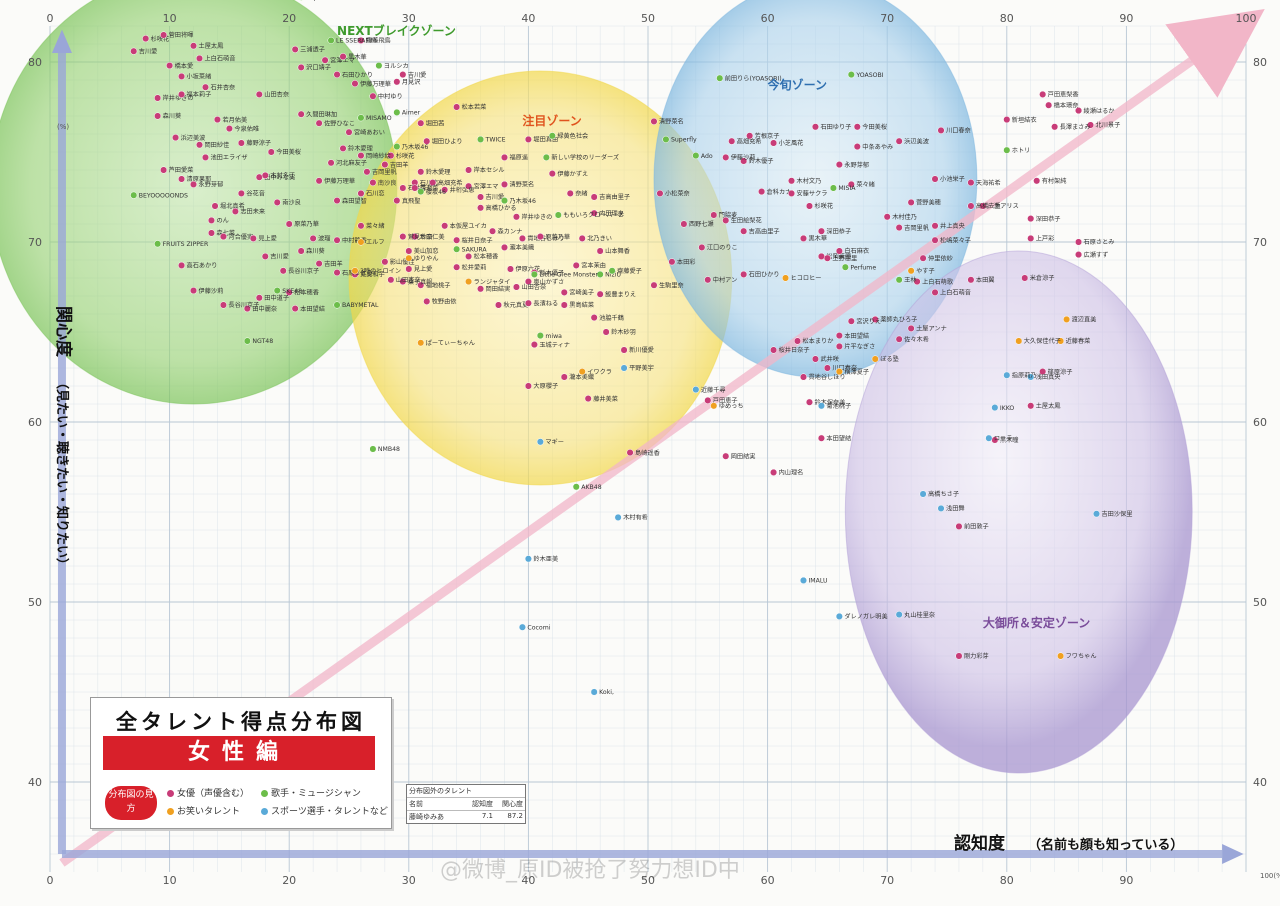  I want to click on data-point-label: 桜井日奈子, so click(794, 350).